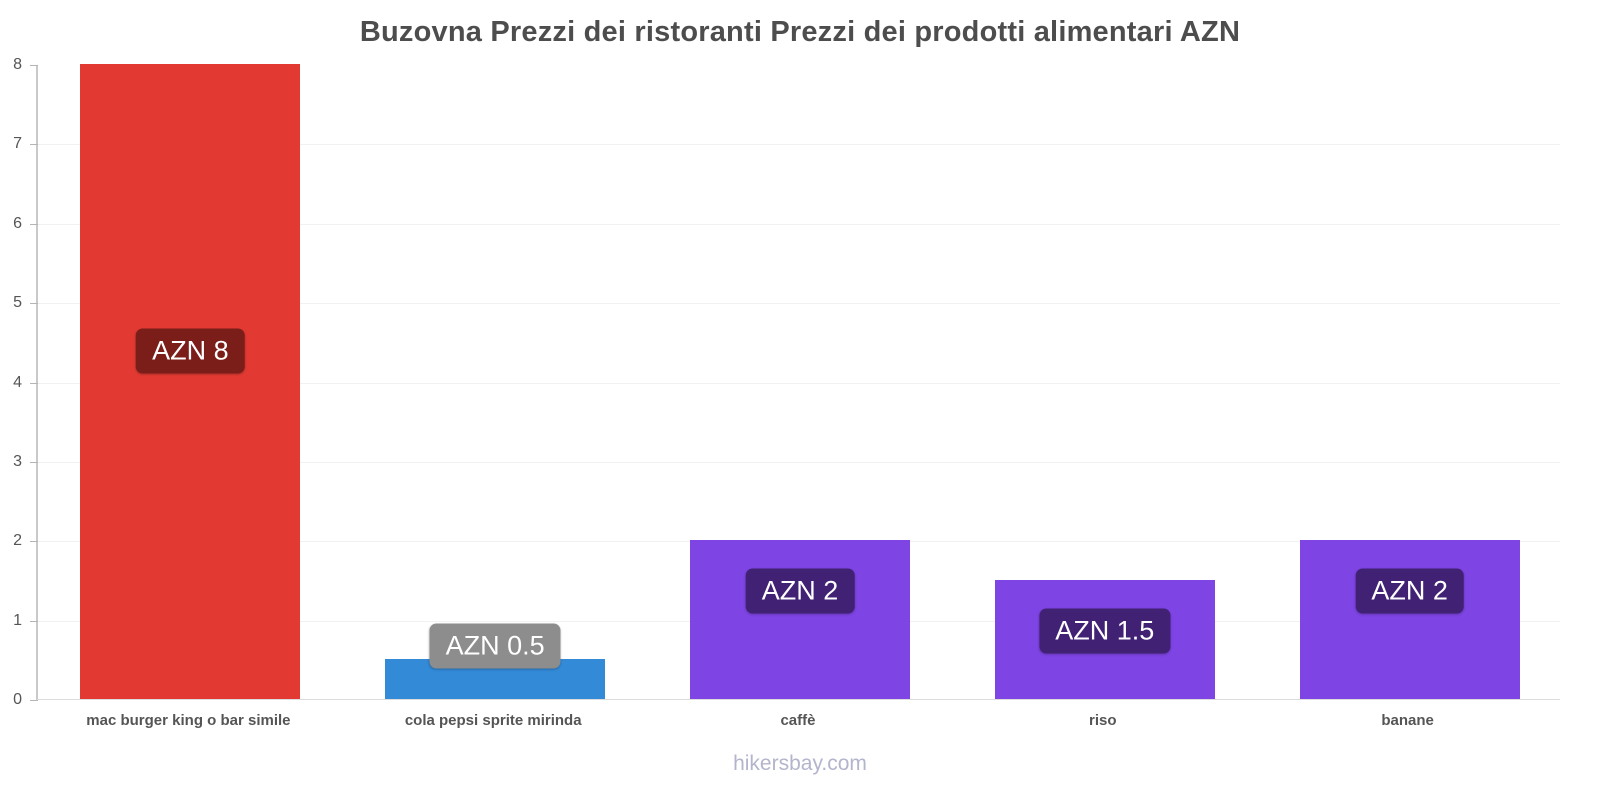 This screenshot has height=800, width=1600. What do you see at coordinates (190, 351) in the screenshot?
I see `bar-value-label: AZN 8` at bounding box center [190, 351].